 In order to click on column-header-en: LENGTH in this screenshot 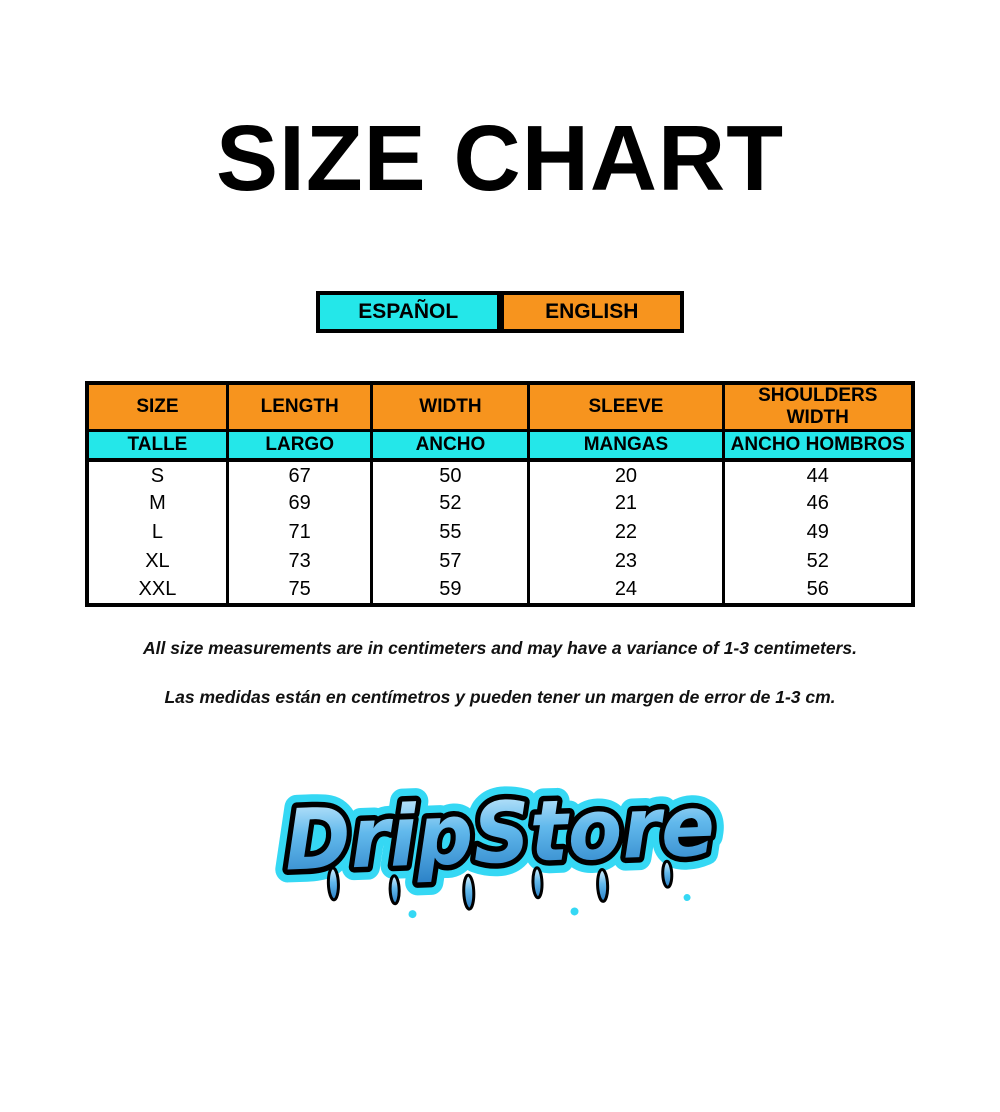, I will do `click(299, 406)`.